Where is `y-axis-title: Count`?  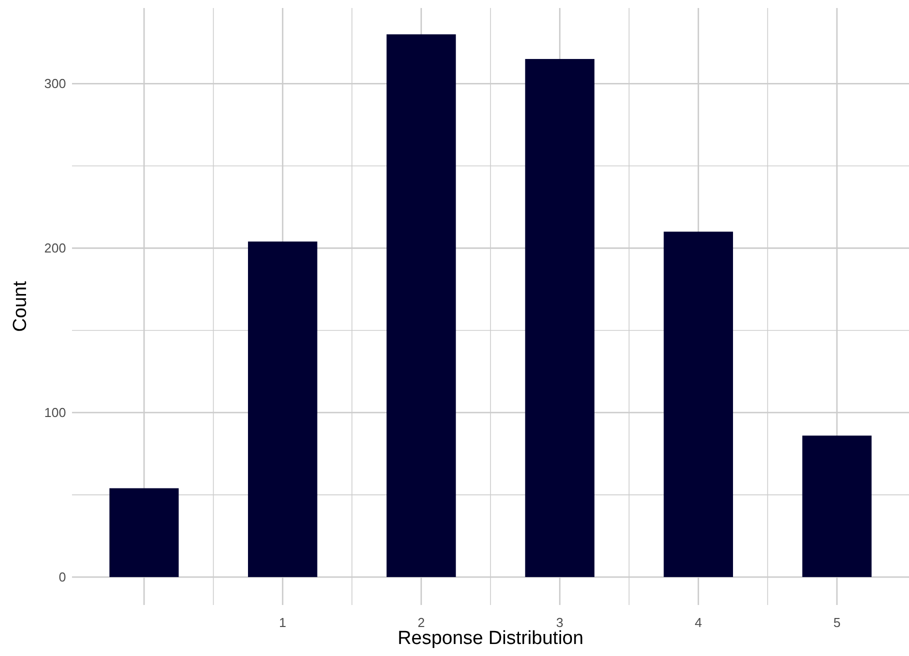
y-axis-title: Count is located at coordinates (20, 306).